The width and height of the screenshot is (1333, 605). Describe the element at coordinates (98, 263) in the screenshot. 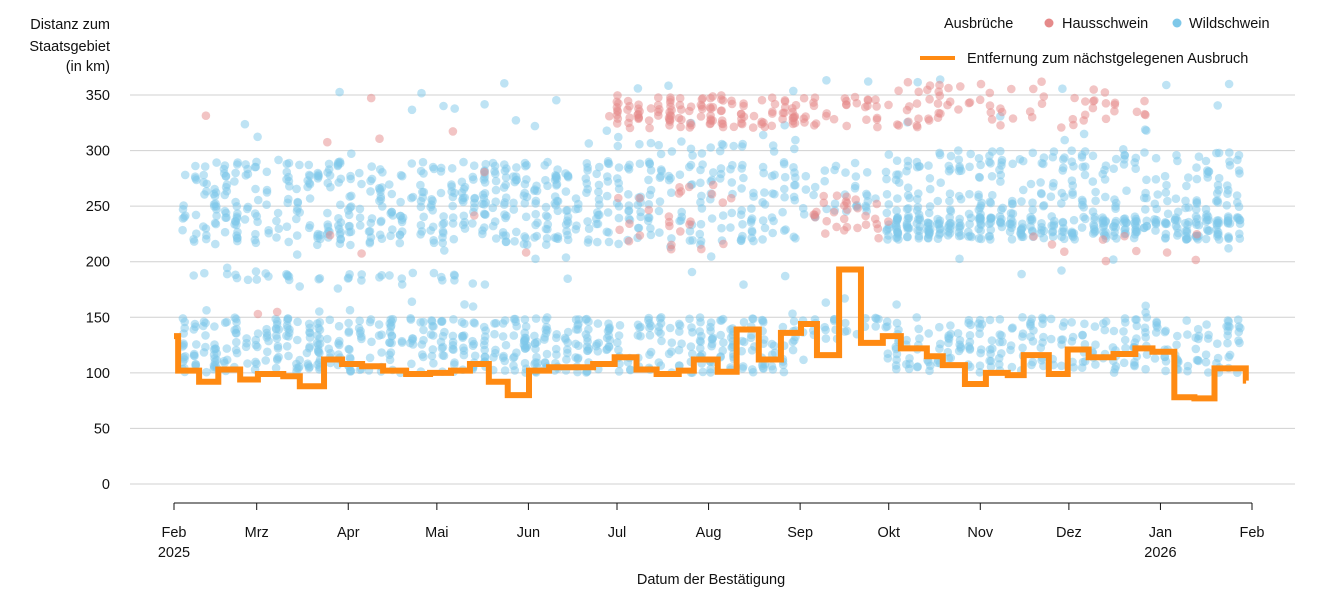

I see `y-tick-label: 200` at that location.